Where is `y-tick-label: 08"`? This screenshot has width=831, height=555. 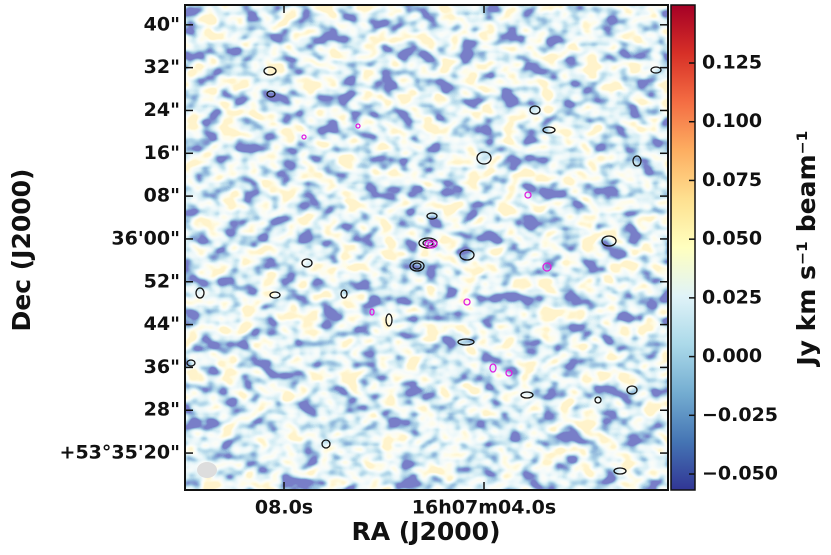
y-tick-label: 08" is located at coordinates (162, 196).